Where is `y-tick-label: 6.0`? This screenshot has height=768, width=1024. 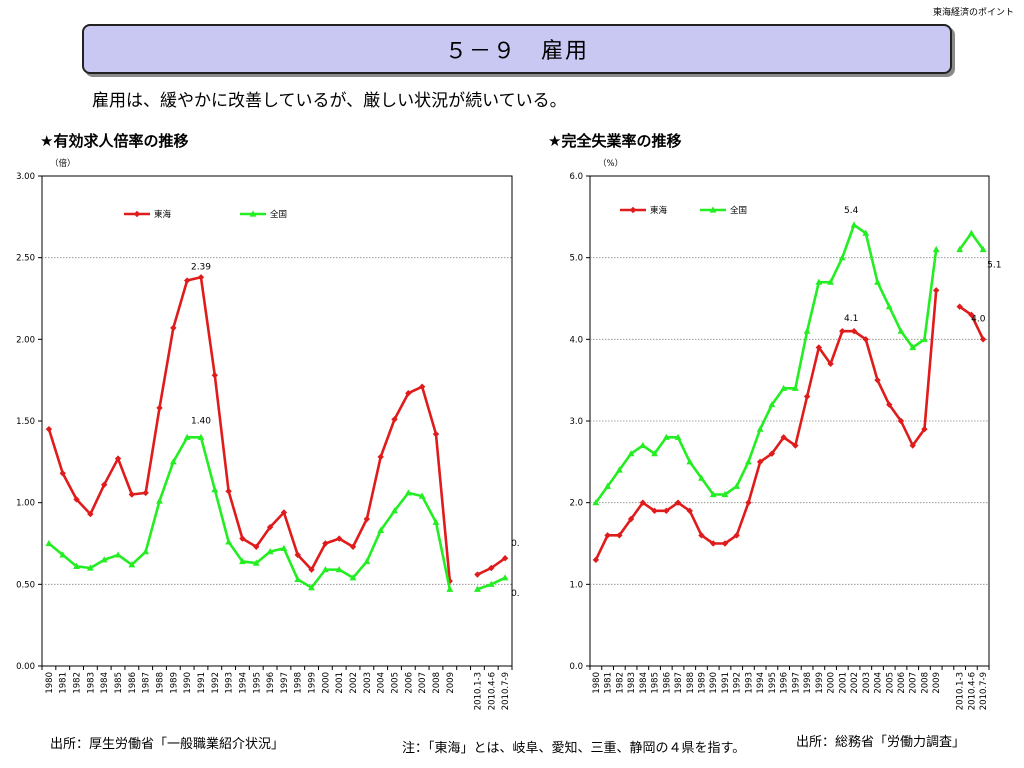 y-tick-label: 6.0 is located at coordinates (576, 177).